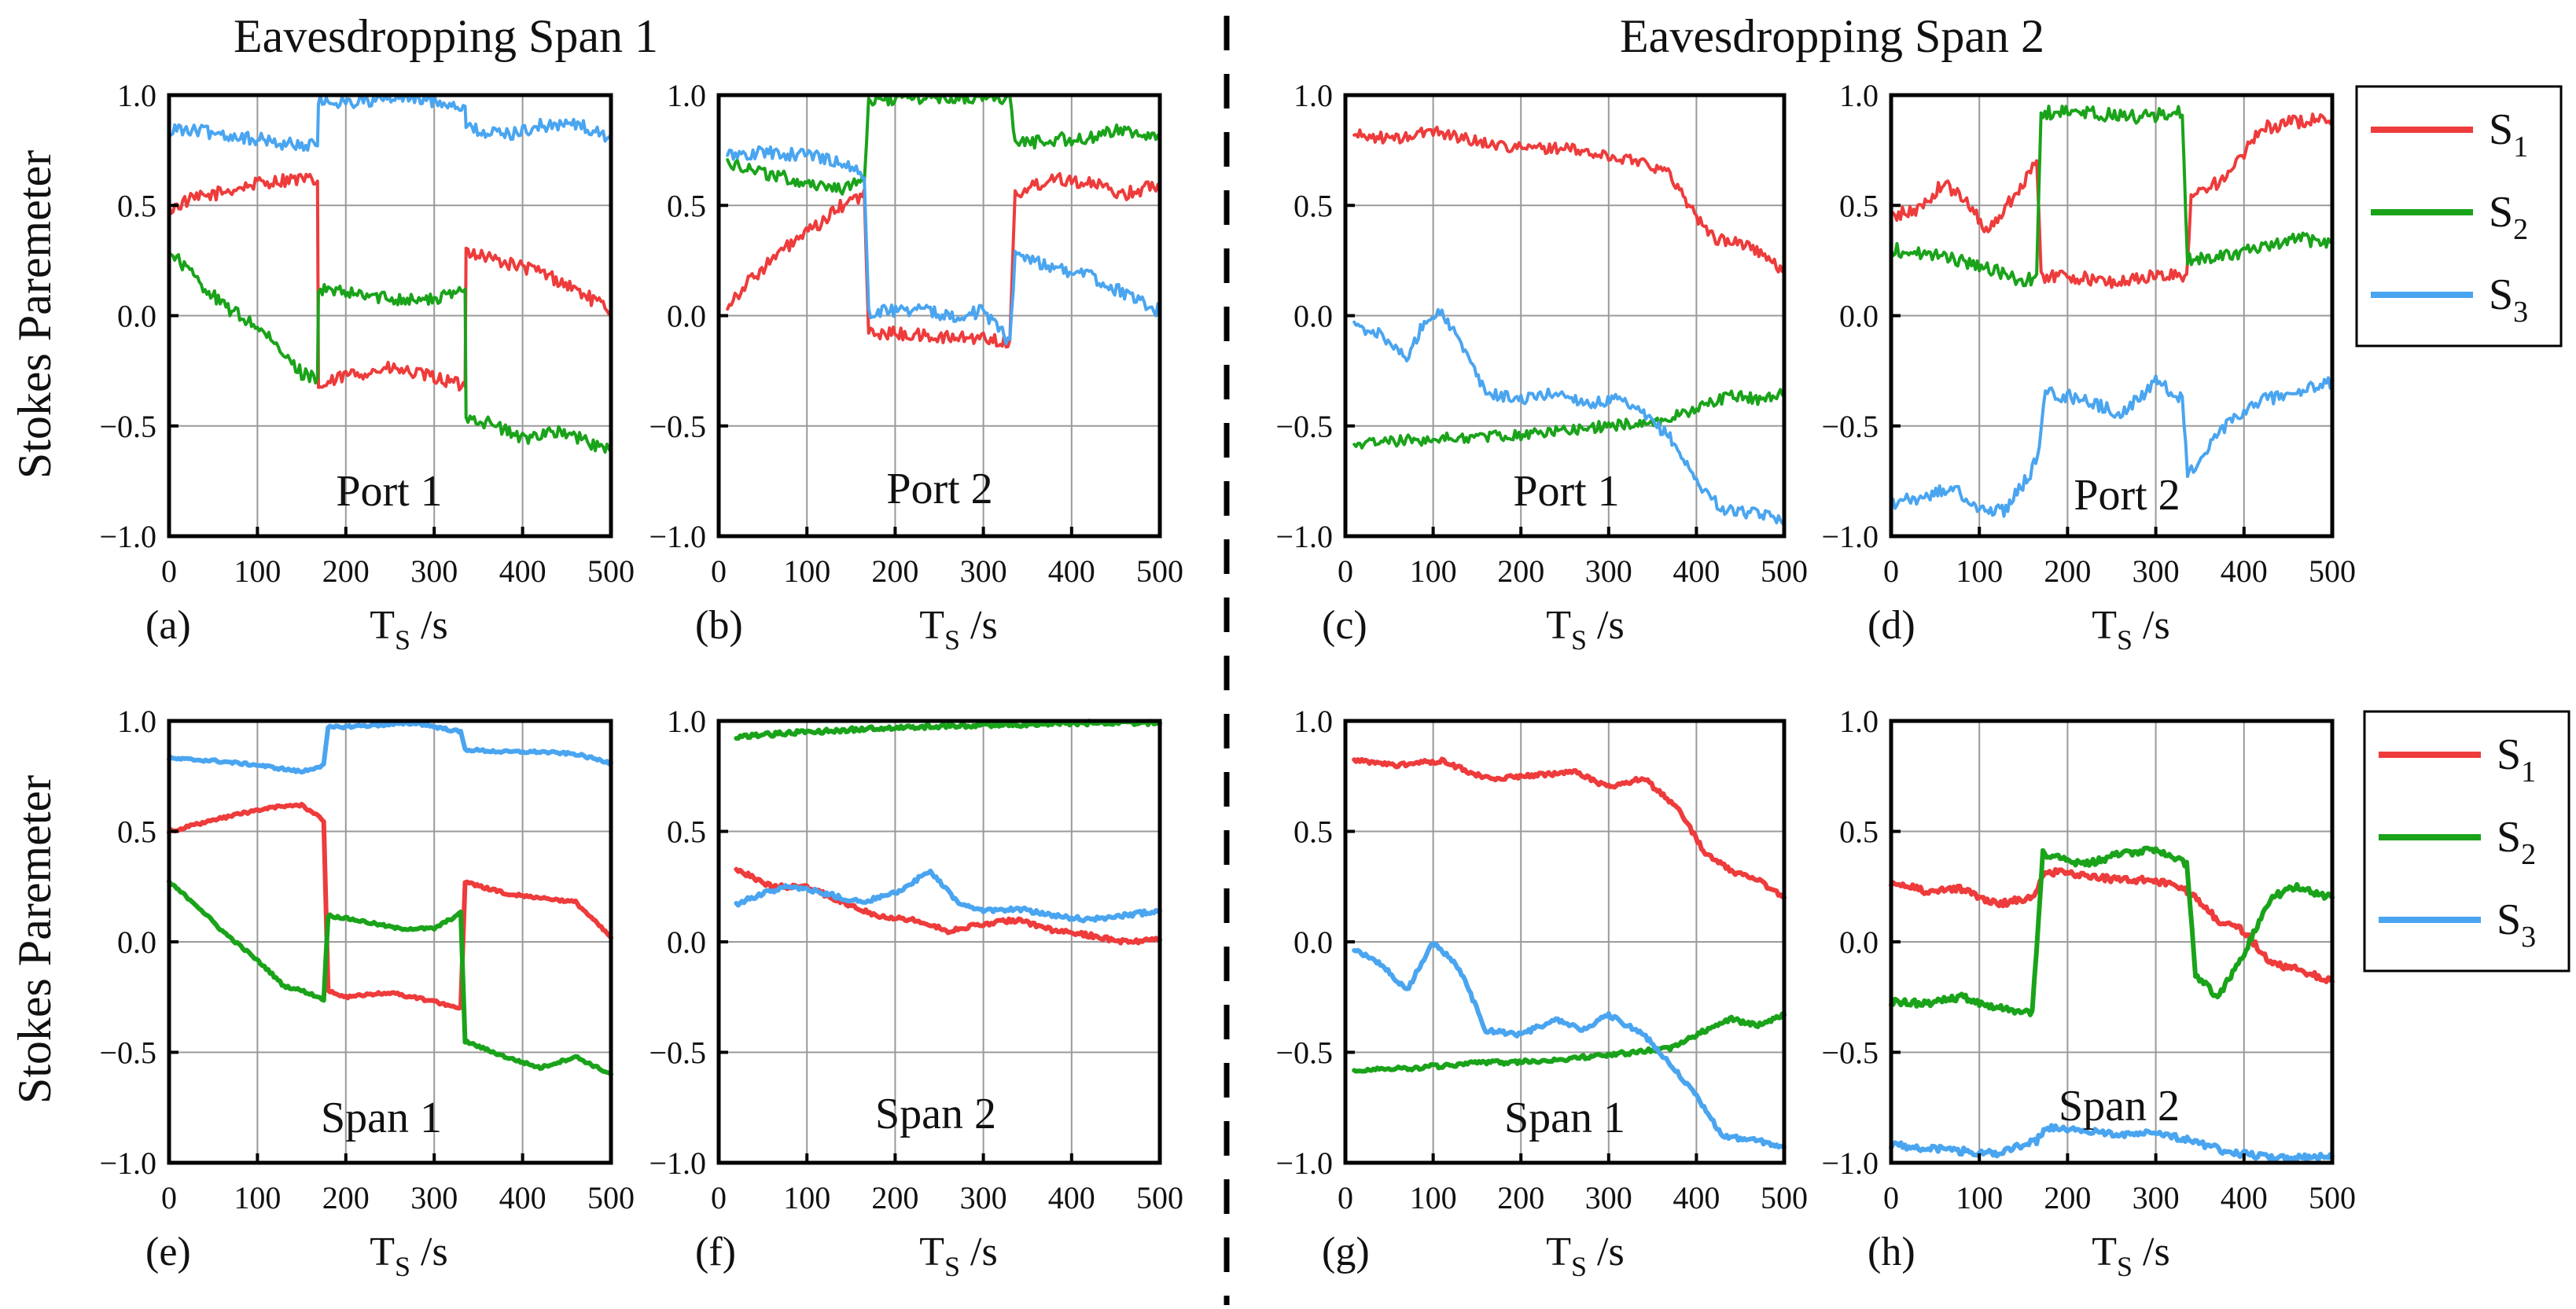  What do you see at coordinates (2508, 299) in the screenshot?
I see `legend-entry-label: S3` at bounding box center [2508, 299].